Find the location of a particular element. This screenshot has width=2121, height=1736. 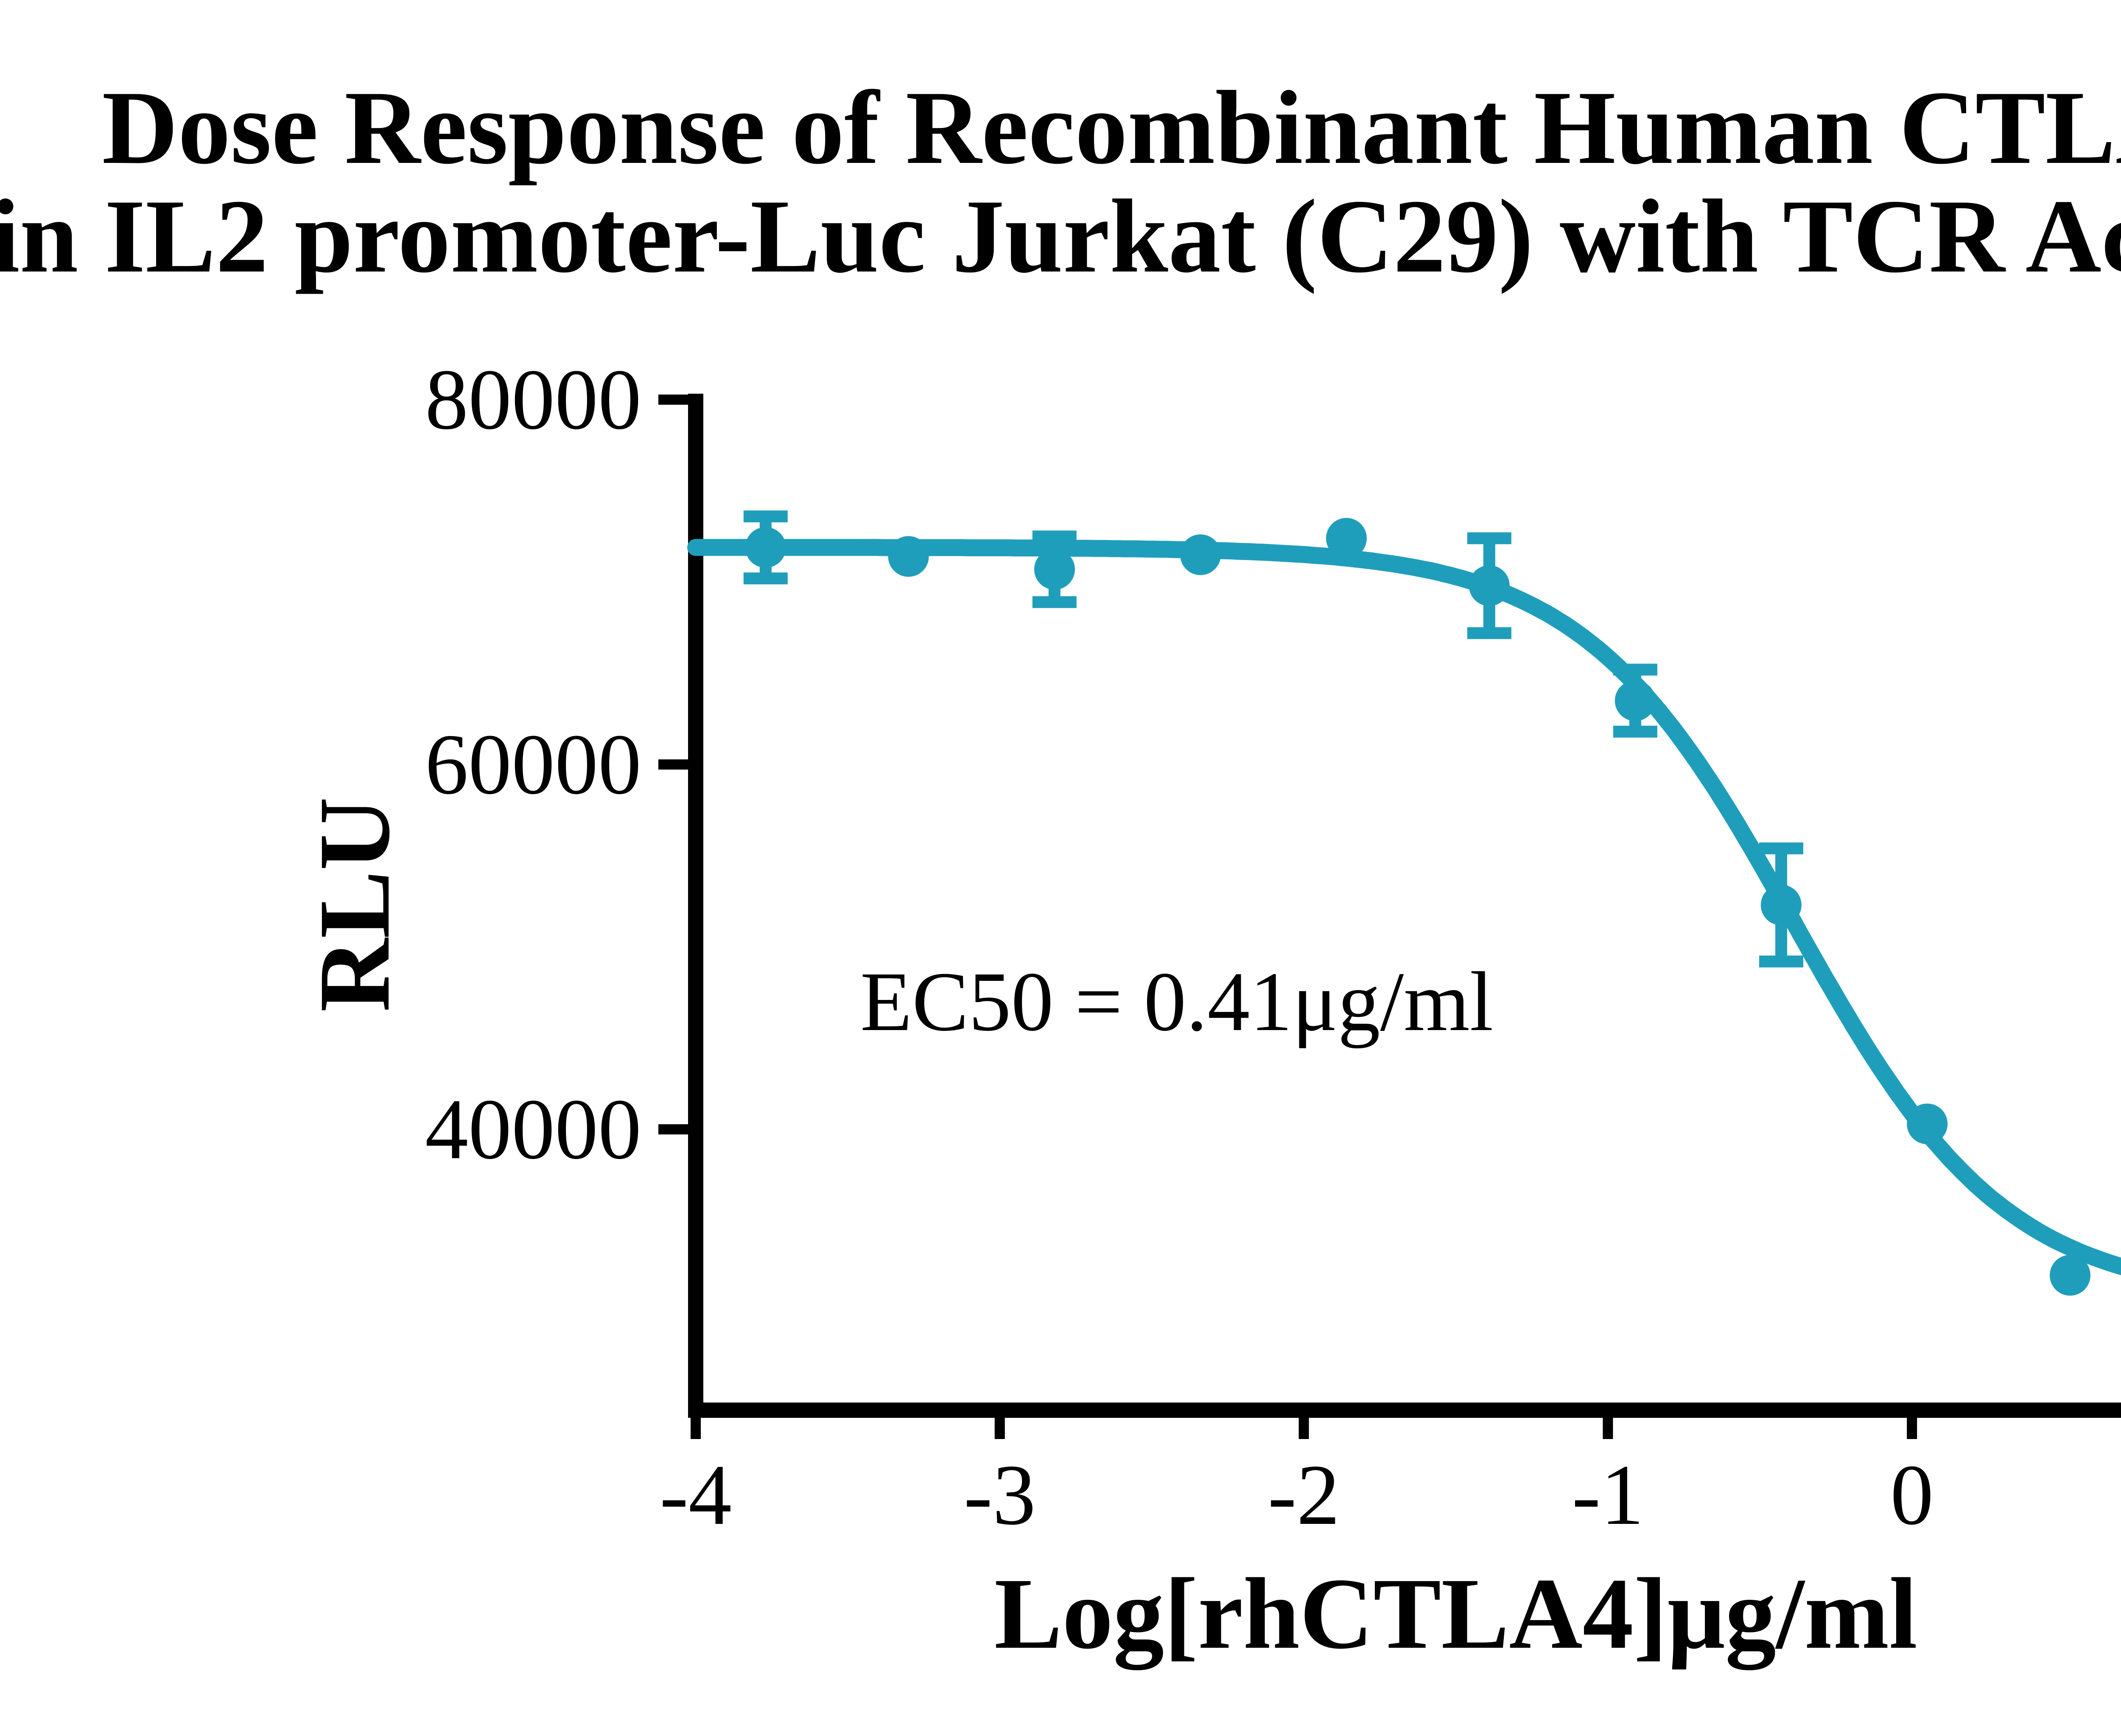

y-tick-label-80000: 80000 is located at coordinates (533, 400).